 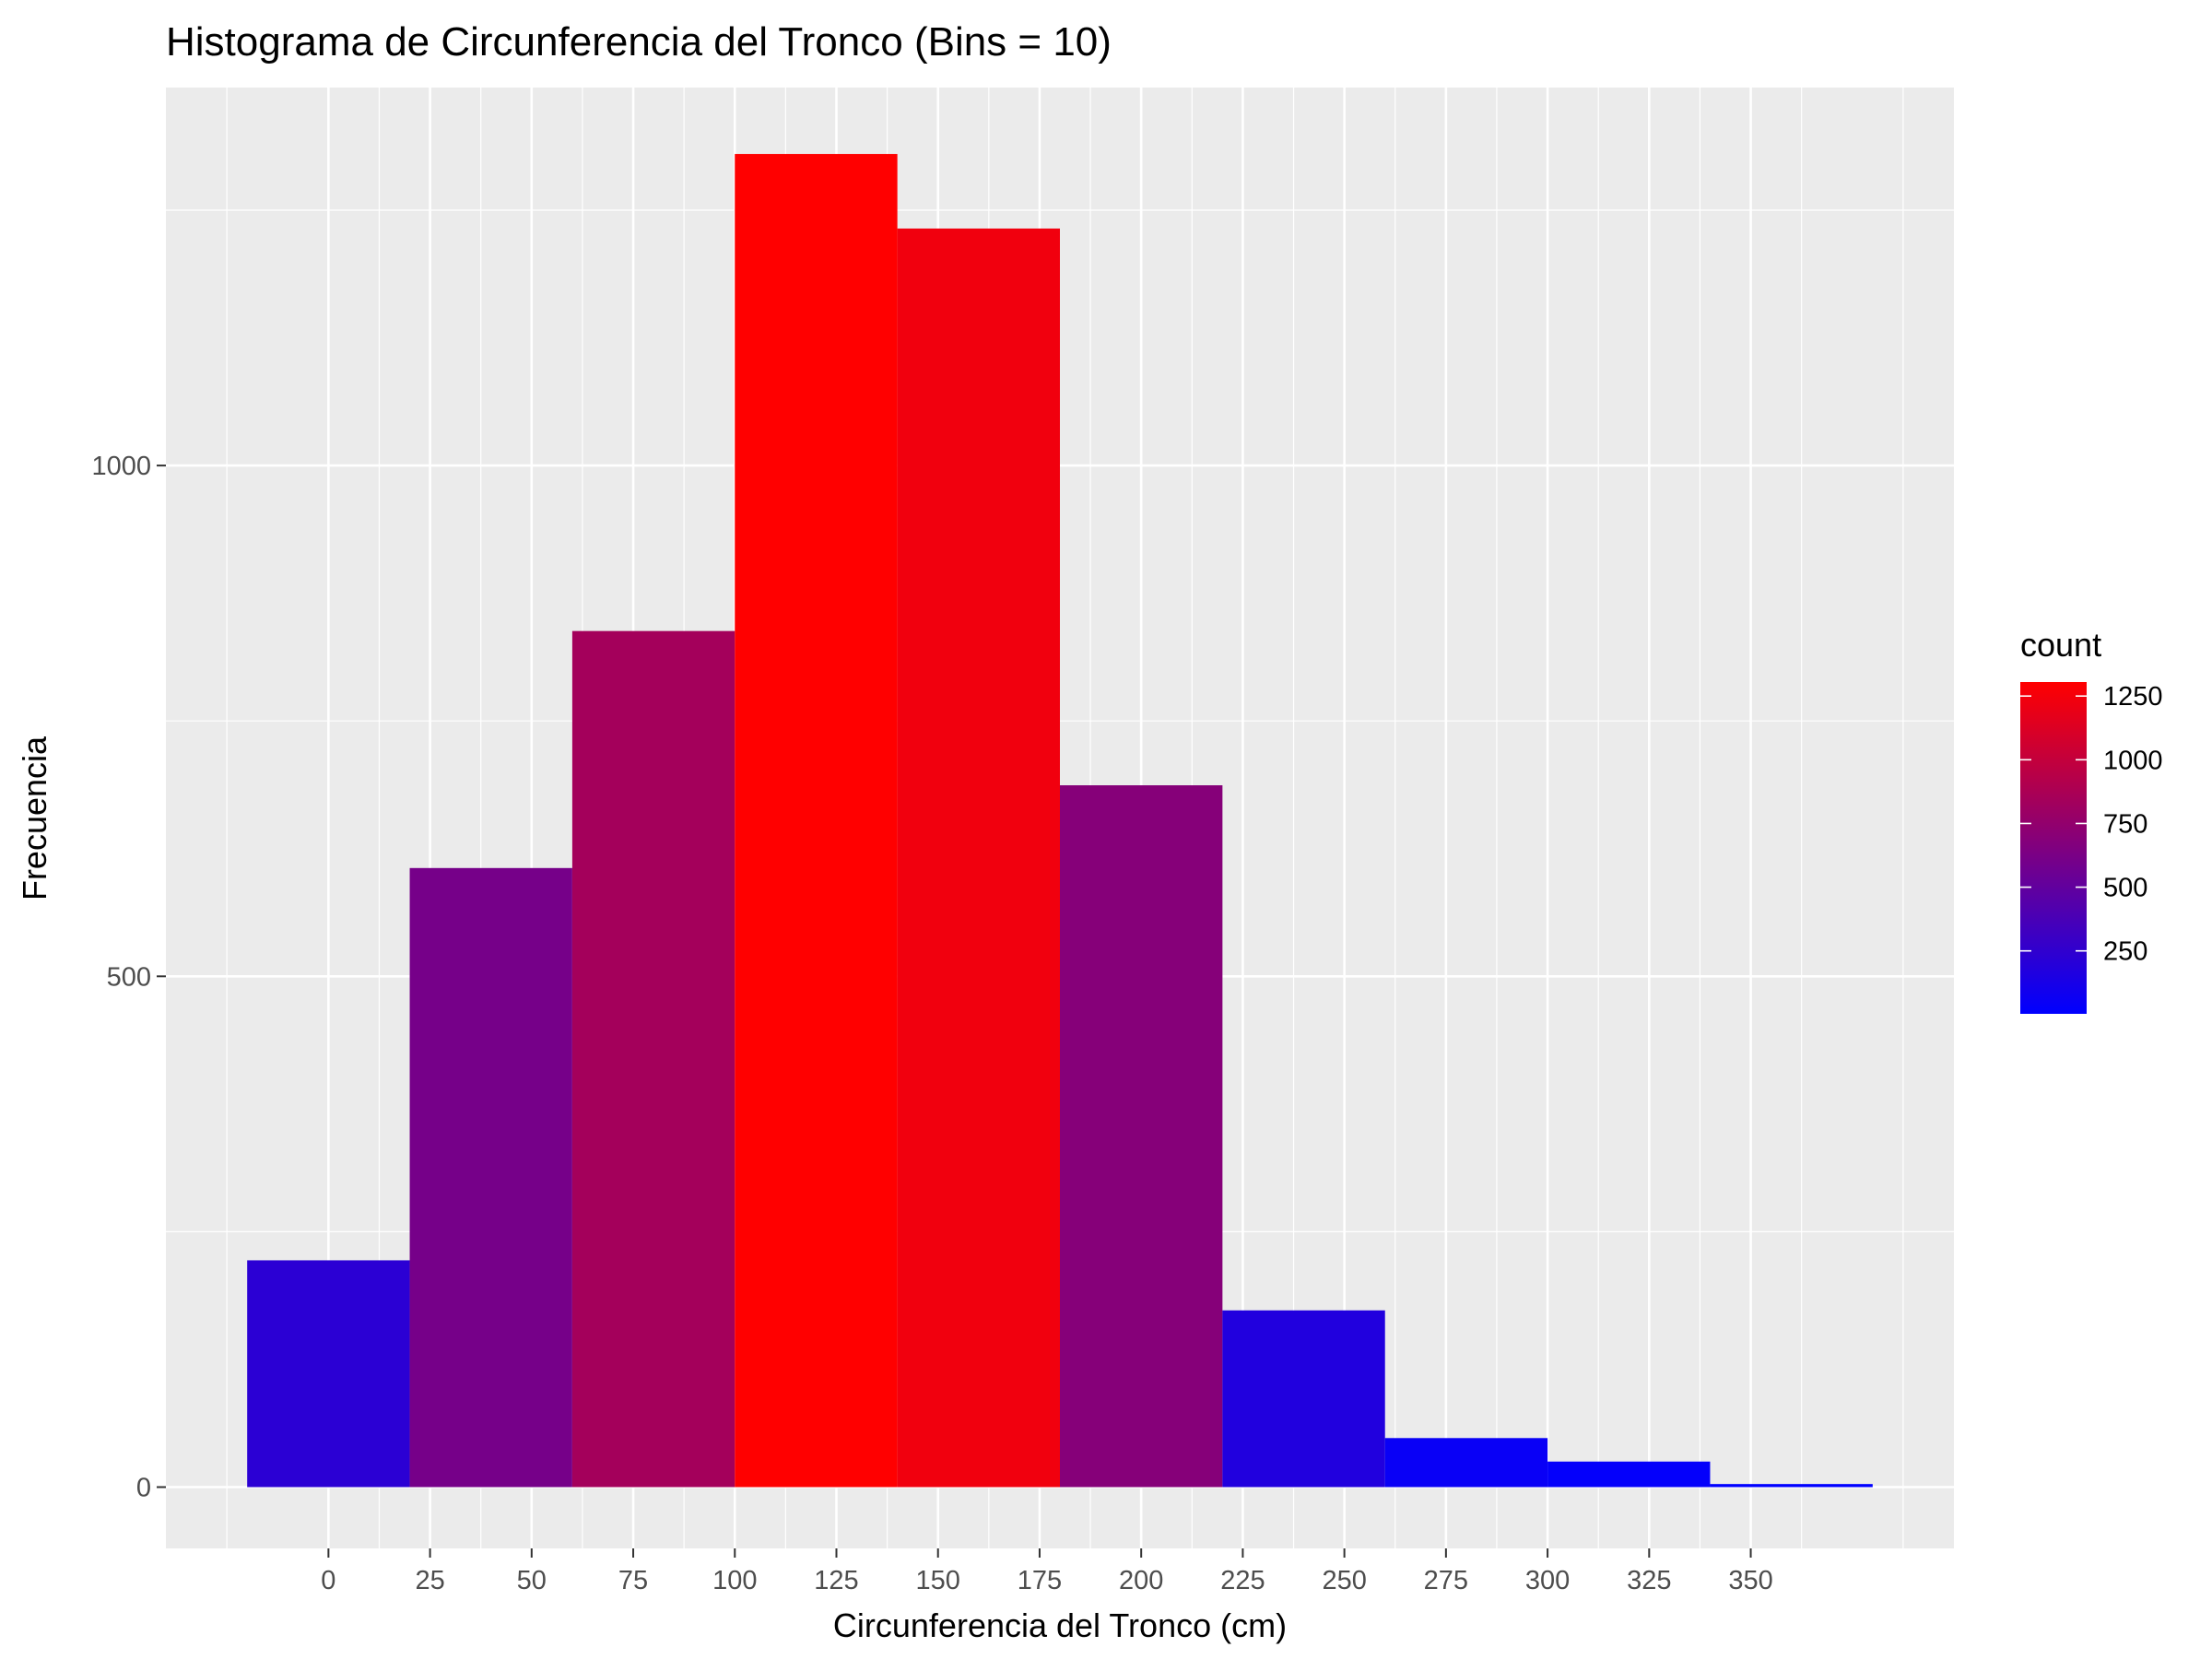 What do you see at coordinates (2125, 888) in the screenshot?
I see `legend-tick-label: 500` at bounding box center [2125, 888].